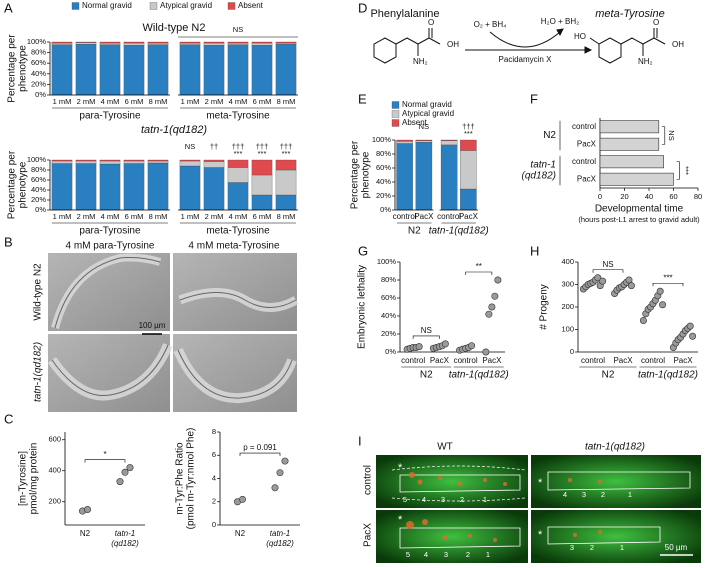 Image resolution: width=713 pixels, height=568 pixels. Describe the element at coordinates (190, 216) in the screenshot. I see `x-tick-label: 1 mM` at that location.